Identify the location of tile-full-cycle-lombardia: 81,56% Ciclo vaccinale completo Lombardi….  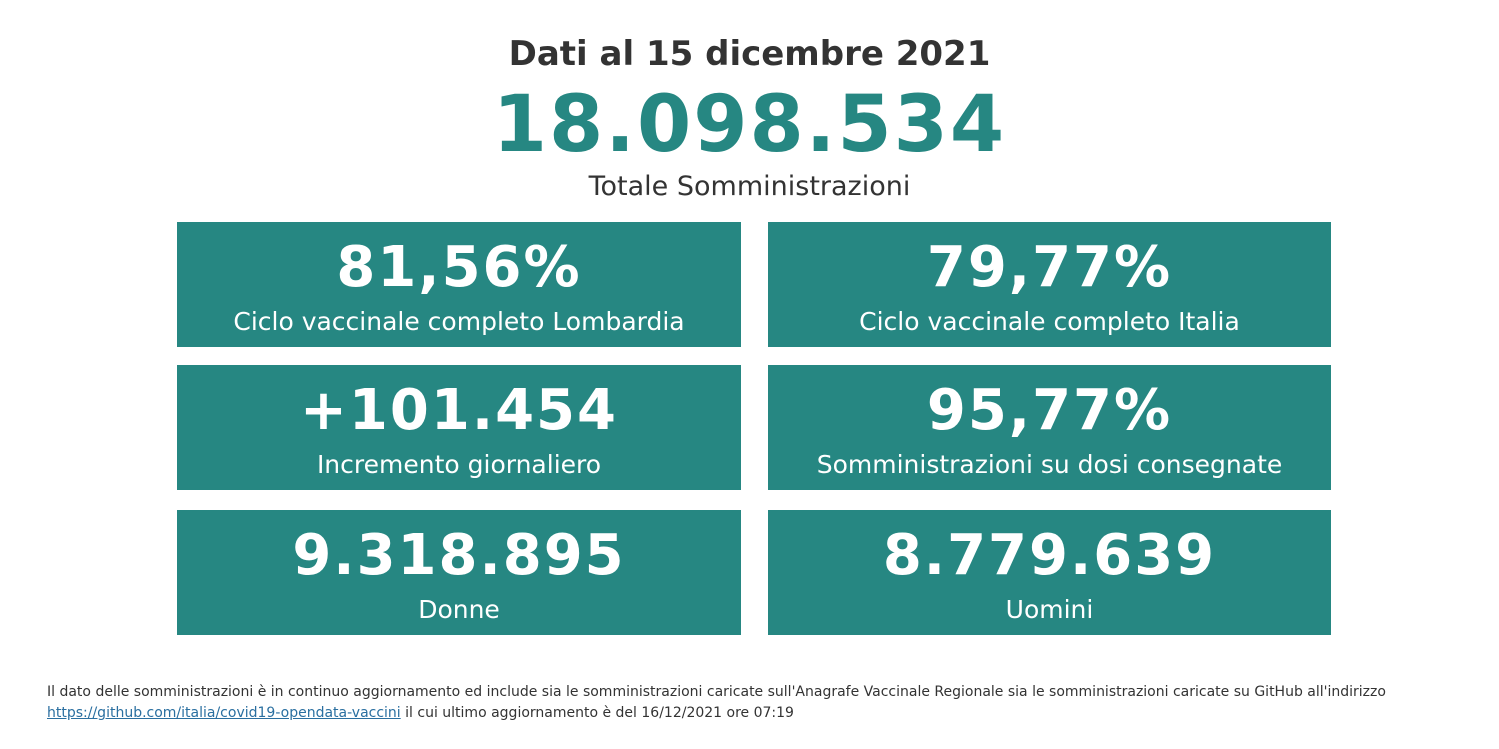
(459, 284).